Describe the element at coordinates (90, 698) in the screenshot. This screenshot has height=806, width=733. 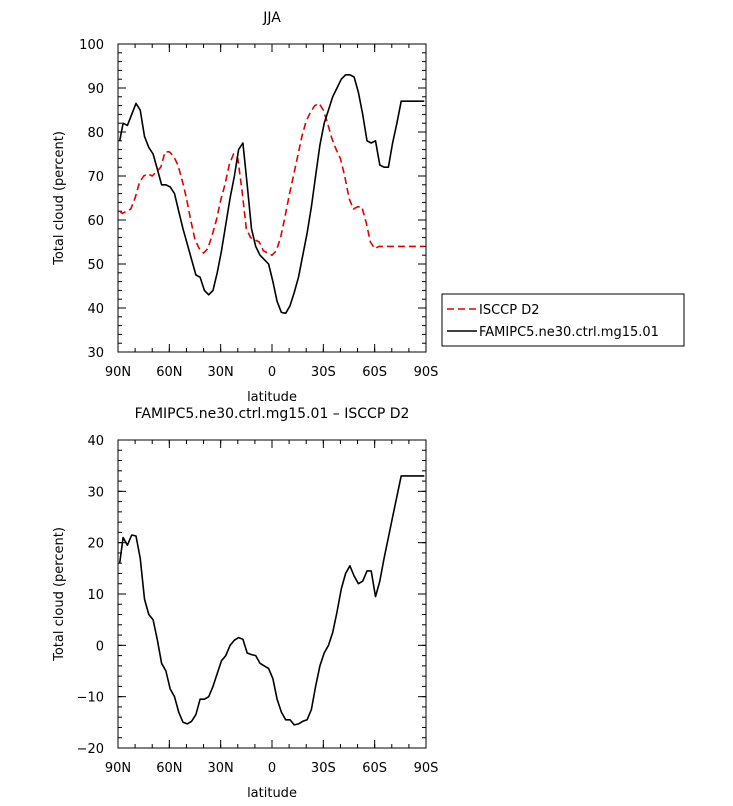
I see `y-tick-label: −10` at that location.